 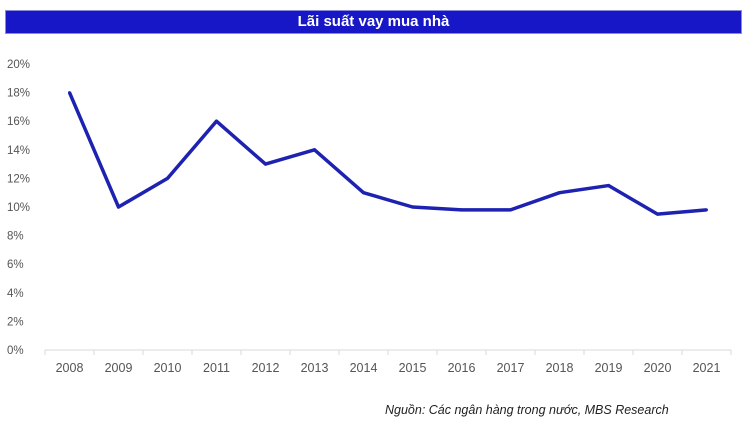 What do you see at coordinates (15, 351) in the screenshot?
I see `y-tick-label: 0%` at bounding box center [15, 351].